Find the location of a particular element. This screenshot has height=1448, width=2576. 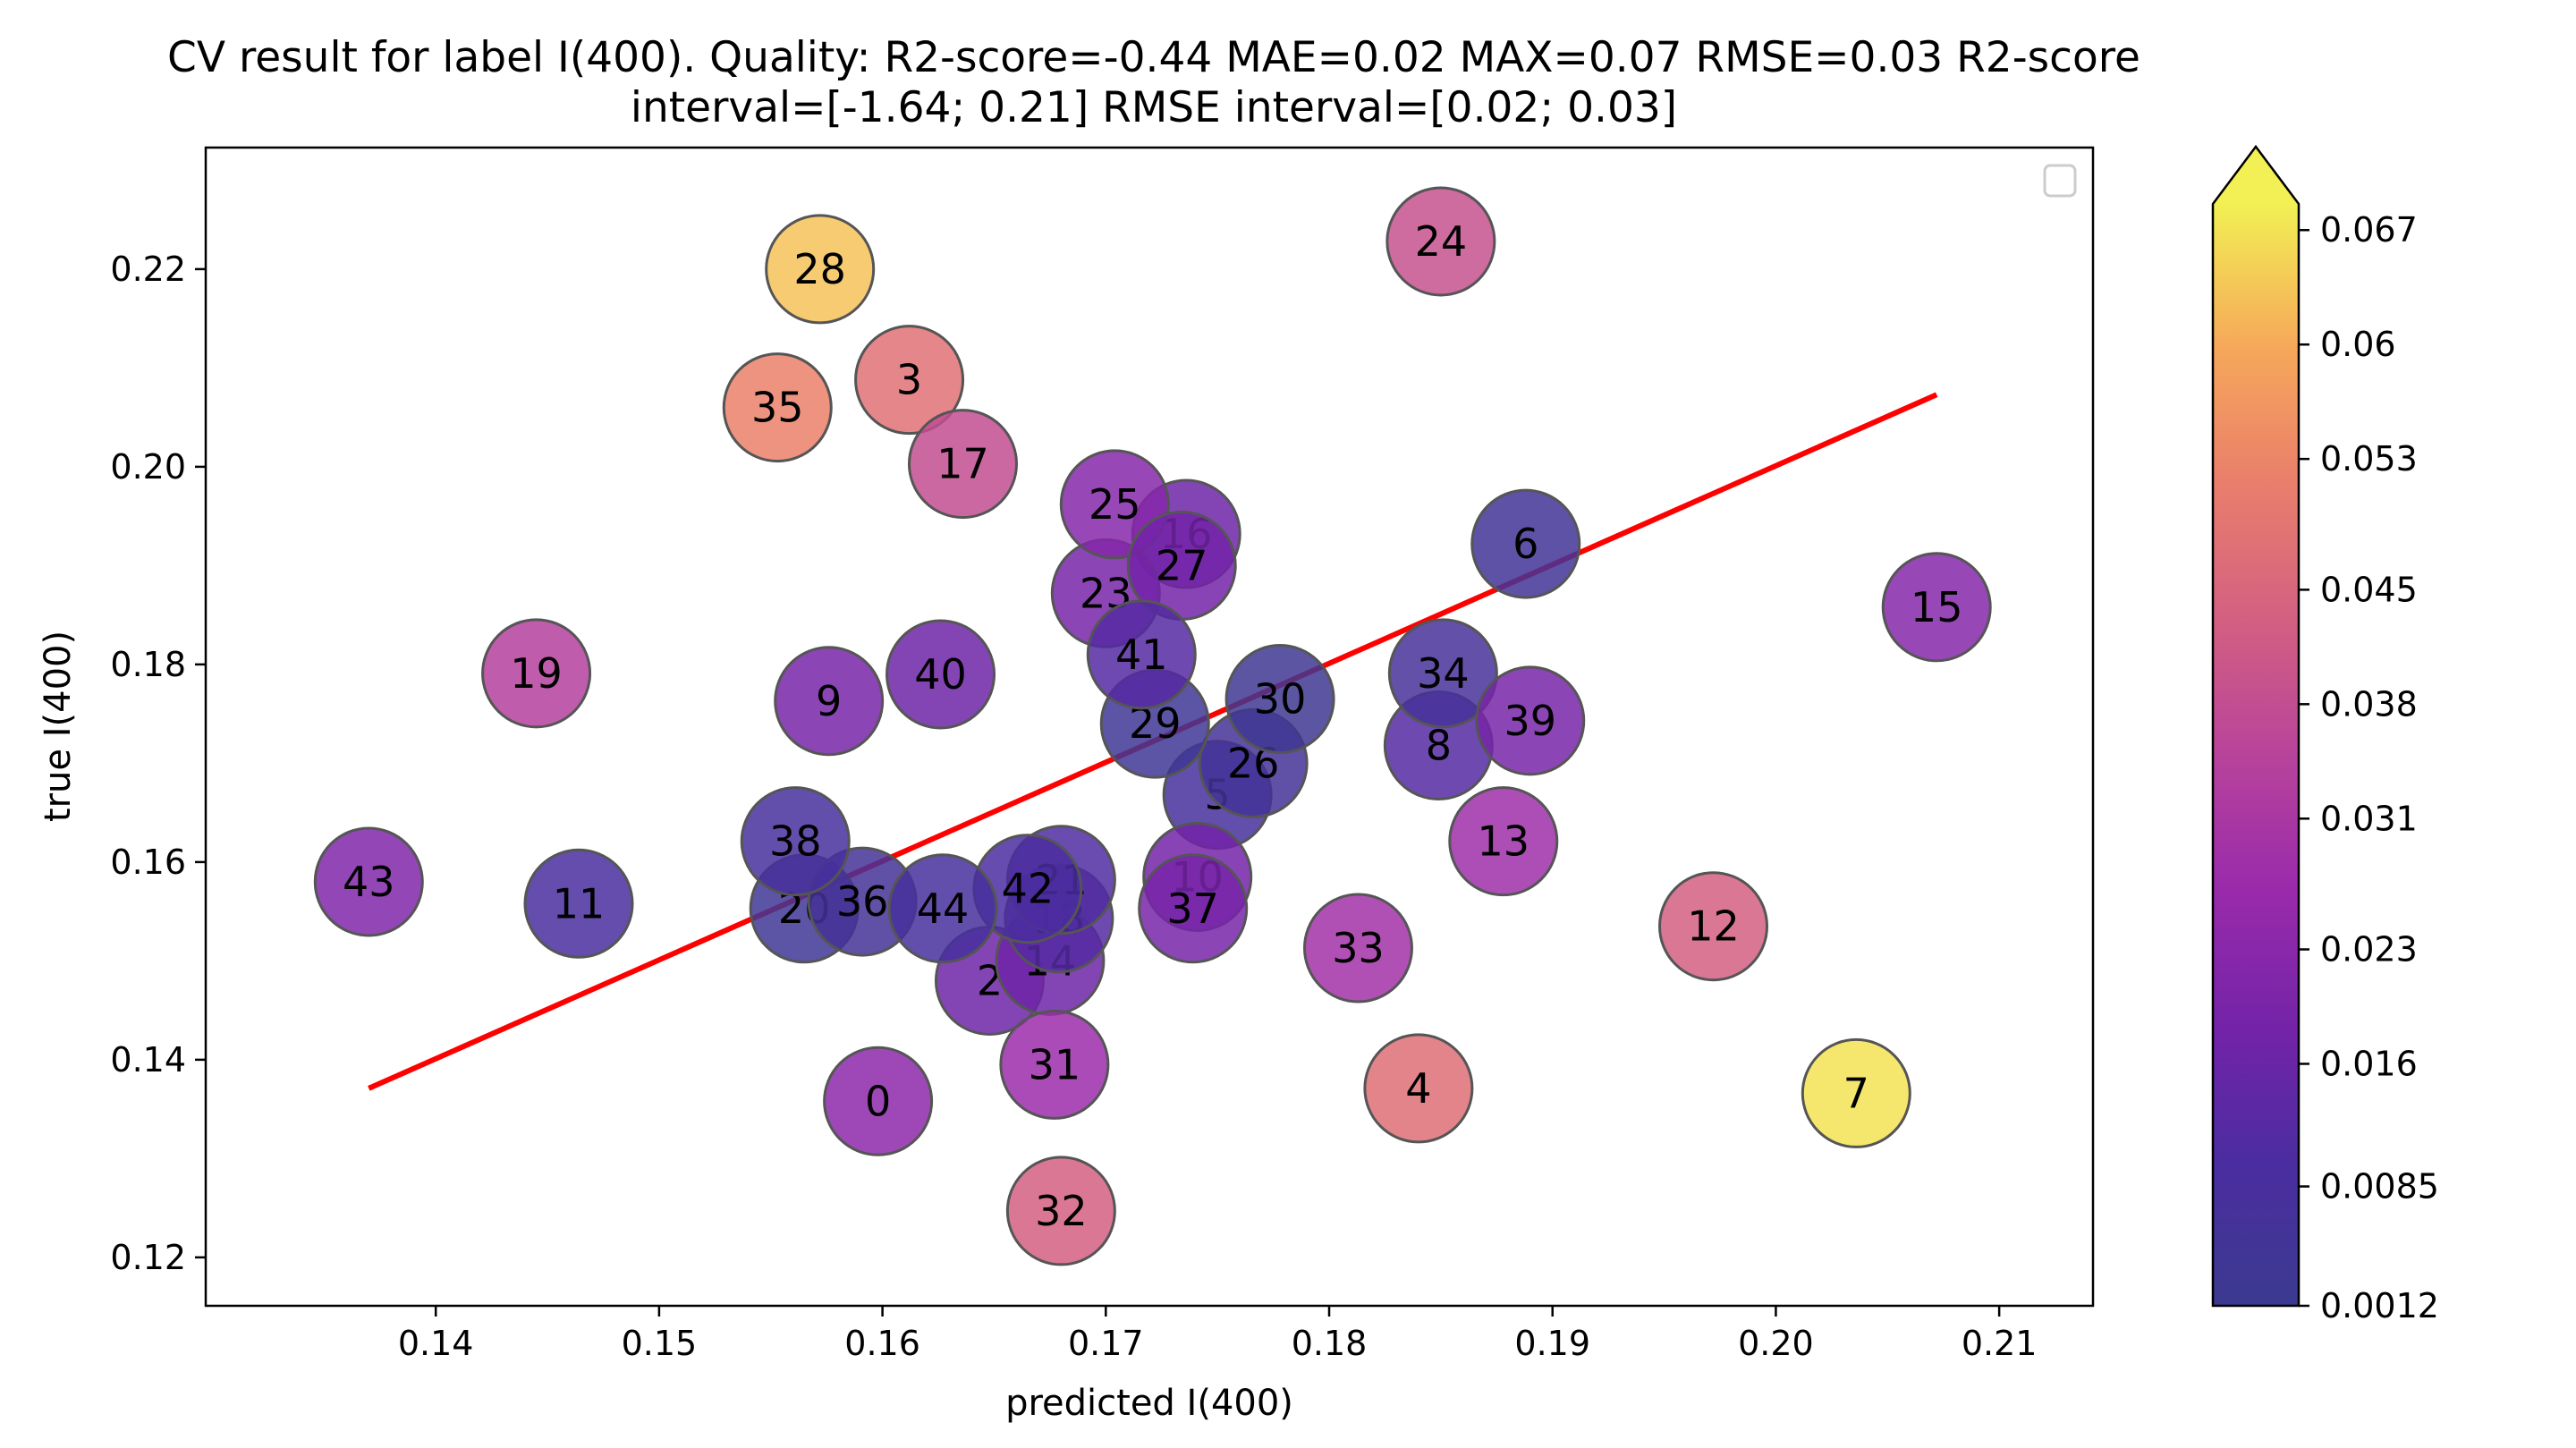

scatter-point: 15 is located at coordinates (1936, 607).